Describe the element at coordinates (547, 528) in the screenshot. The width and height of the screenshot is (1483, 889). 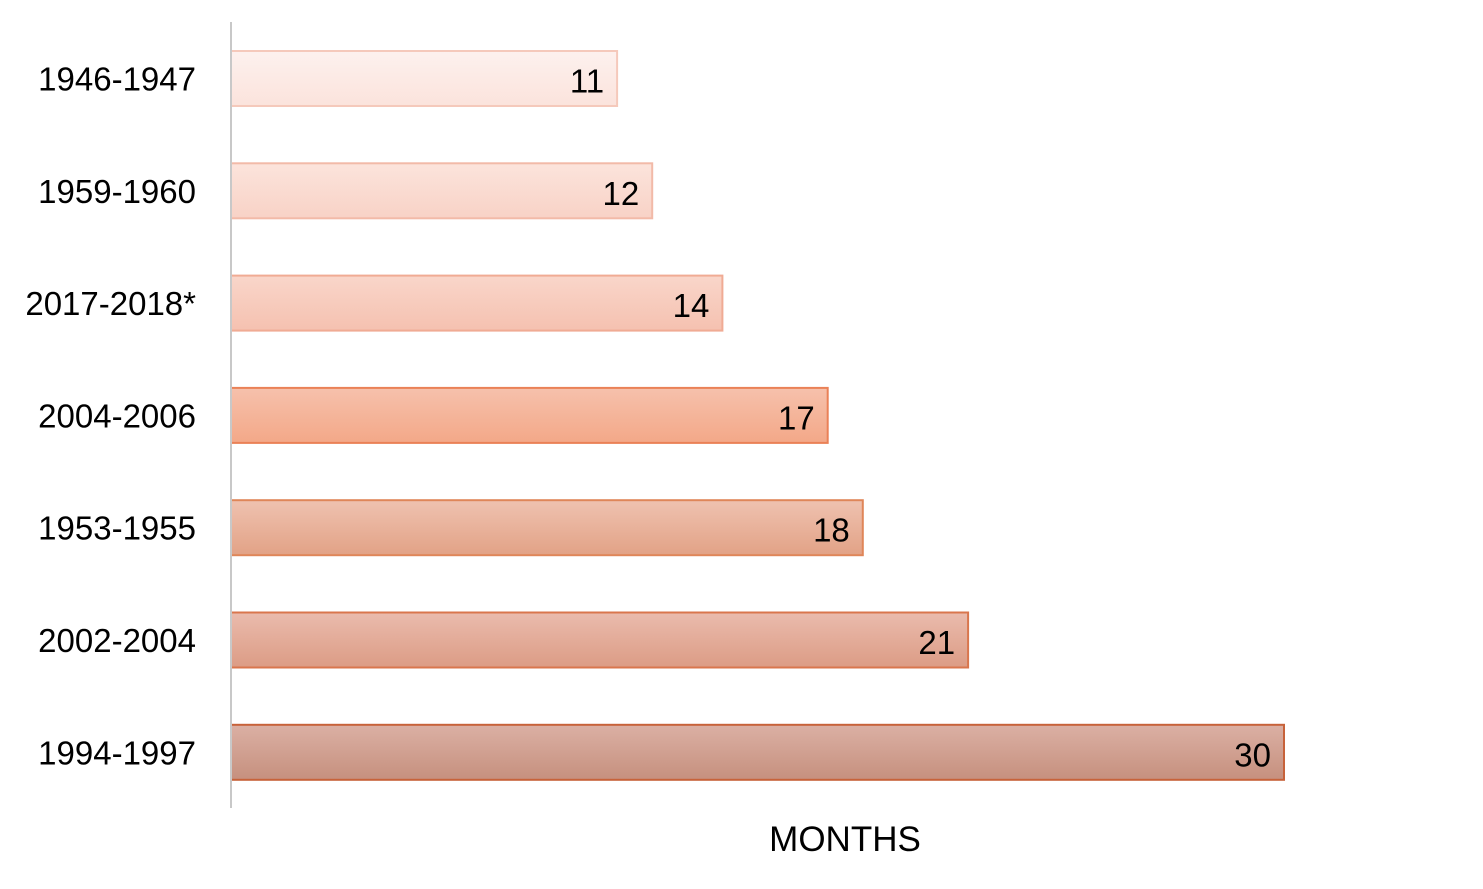
I see `bar-1953-1955` at that location.